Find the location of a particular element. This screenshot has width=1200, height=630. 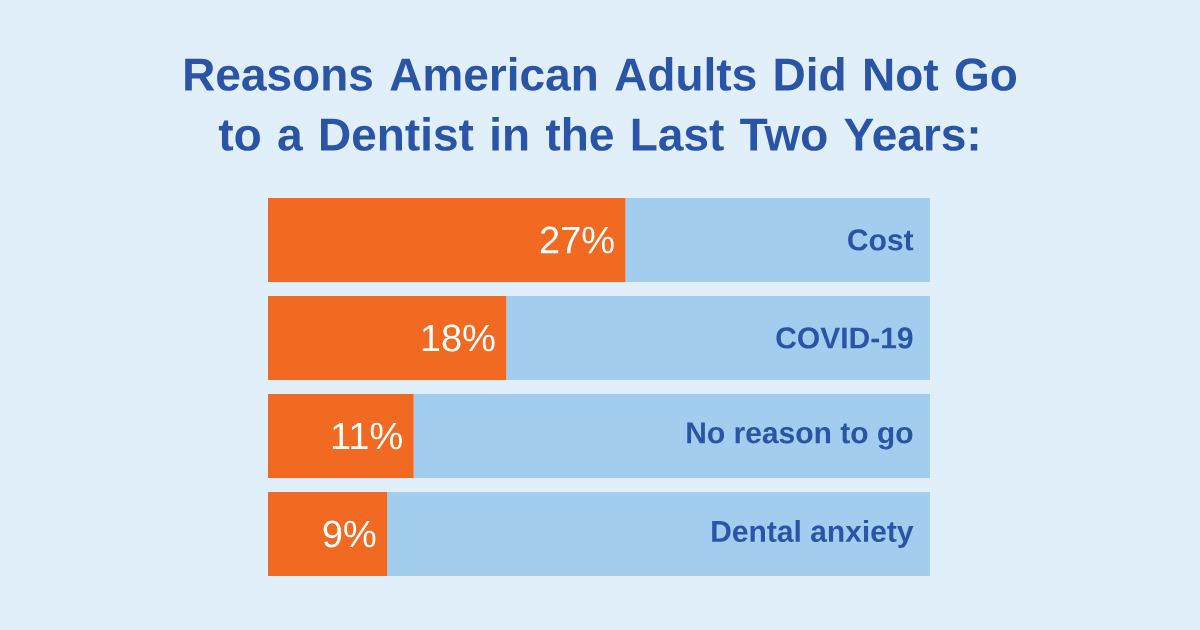

data-label: 11% is located at coordinates (367, 436).